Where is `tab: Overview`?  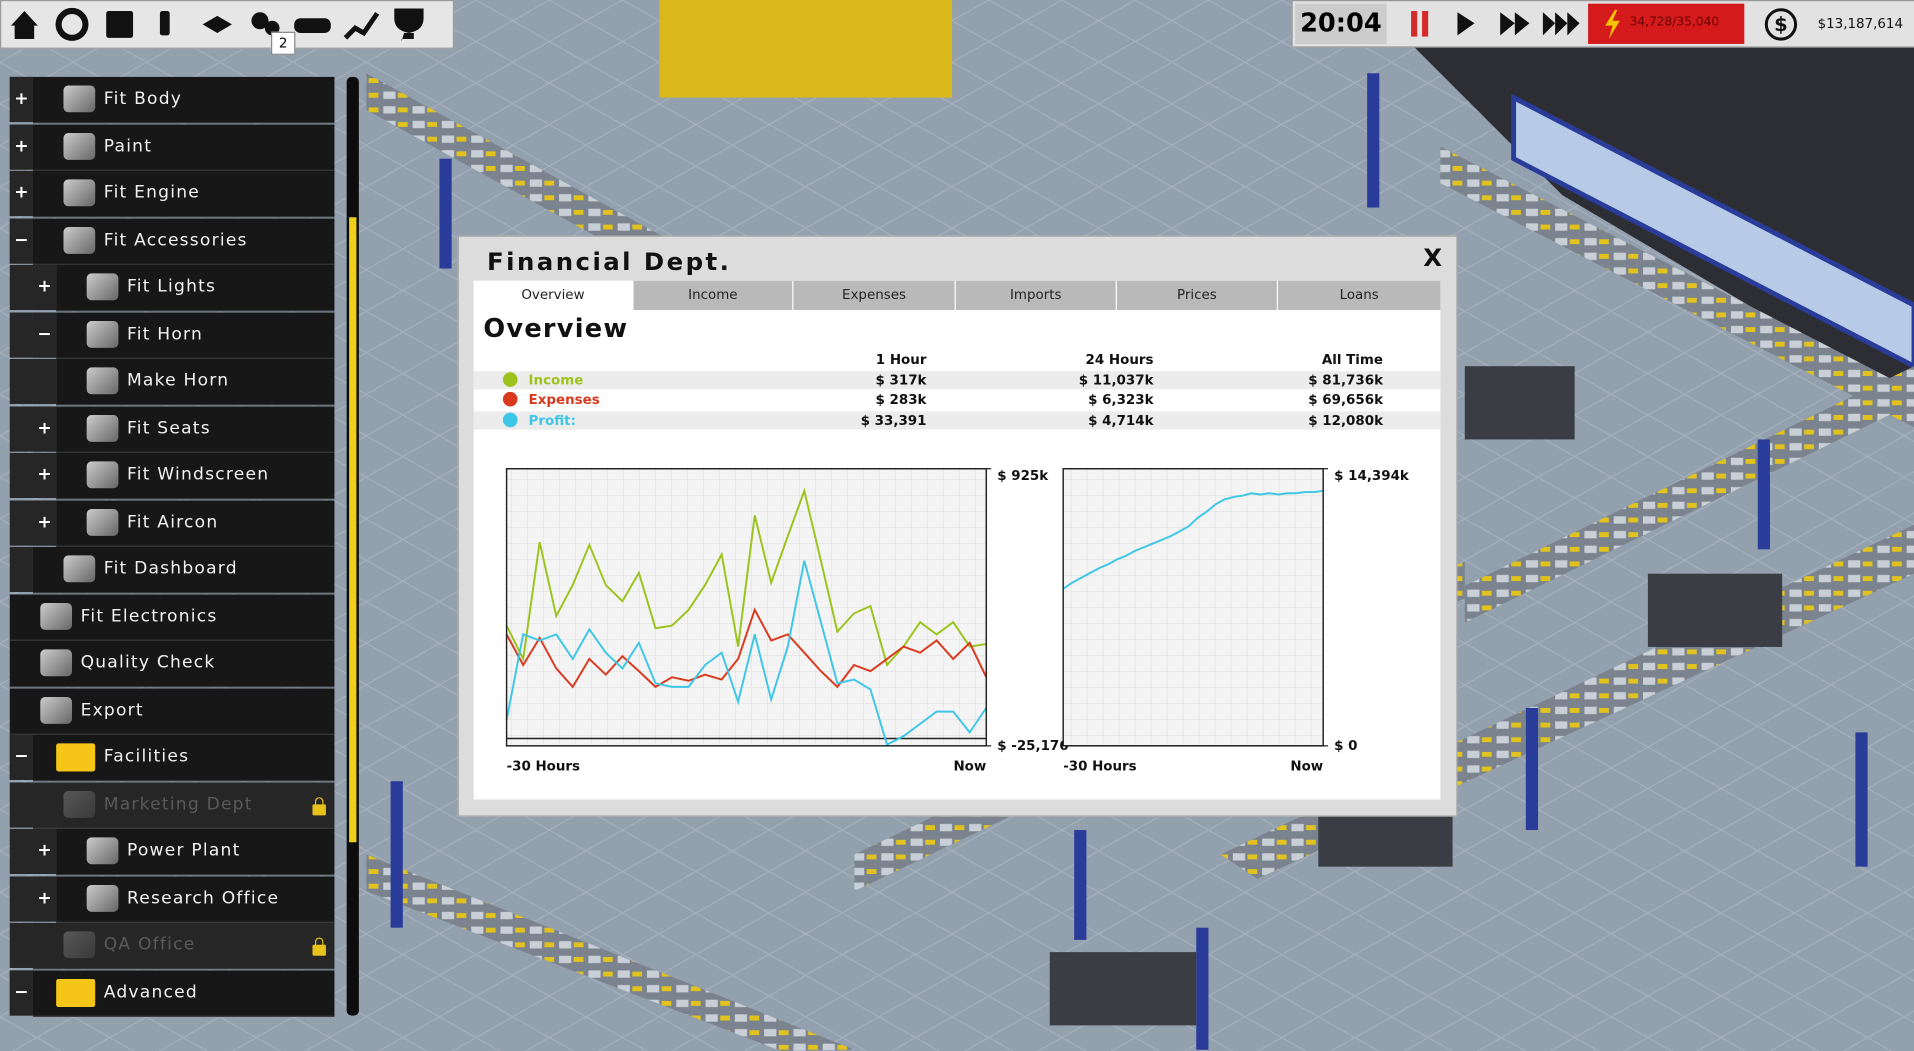
tab: Overview is located at coordinates (553, 295).